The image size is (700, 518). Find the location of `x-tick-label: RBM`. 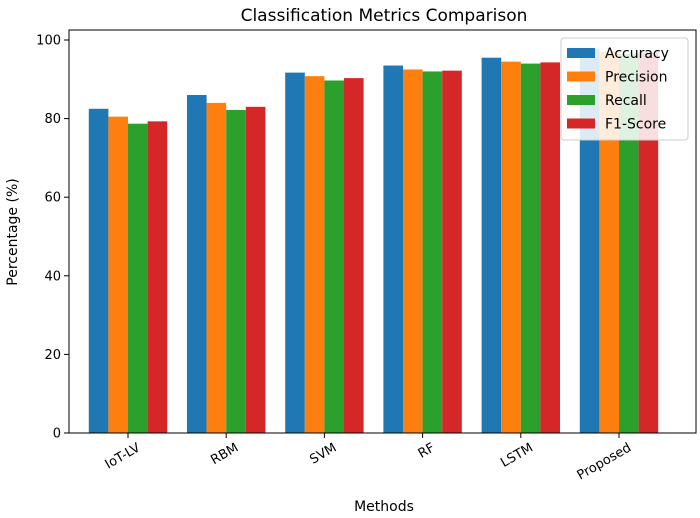

x-tick-label: RBM is located at coordinates (224, 454).